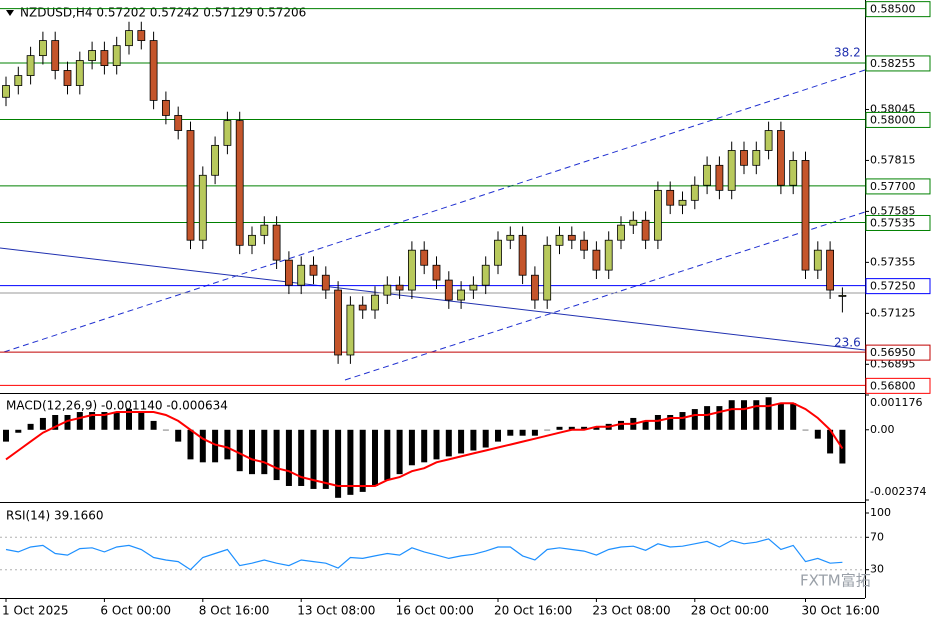 The image size is (936, 624). Describe the element at coordinates (877, 536) in the screenshot. I see `y-tick-label: 70` at that location.